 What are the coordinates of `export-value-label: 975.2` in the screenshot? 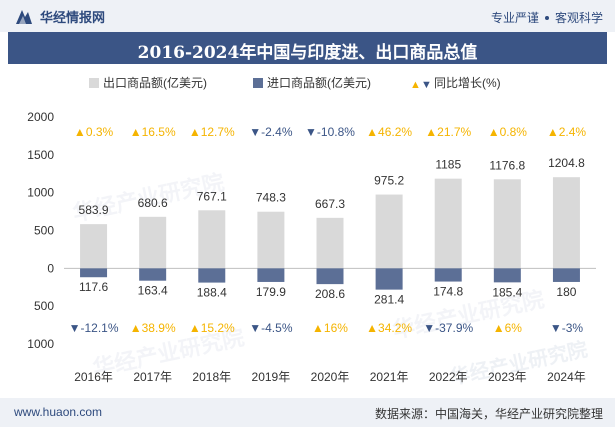 It's located at (389, 181).